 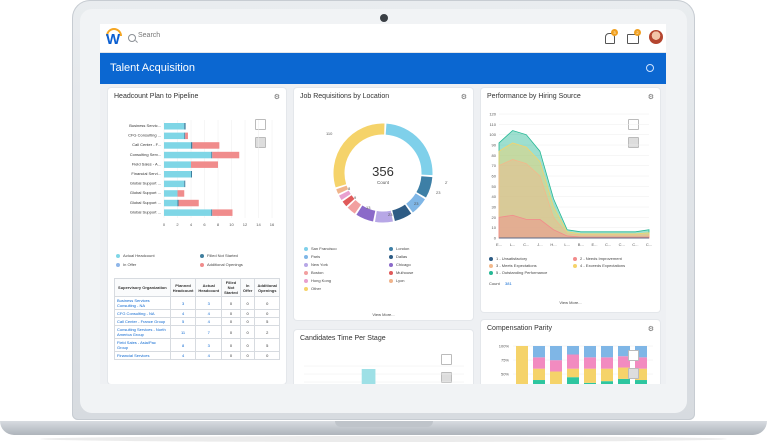 I want to click on legend-item: 3 - Meets Expectations, so click(x=513, y=265).